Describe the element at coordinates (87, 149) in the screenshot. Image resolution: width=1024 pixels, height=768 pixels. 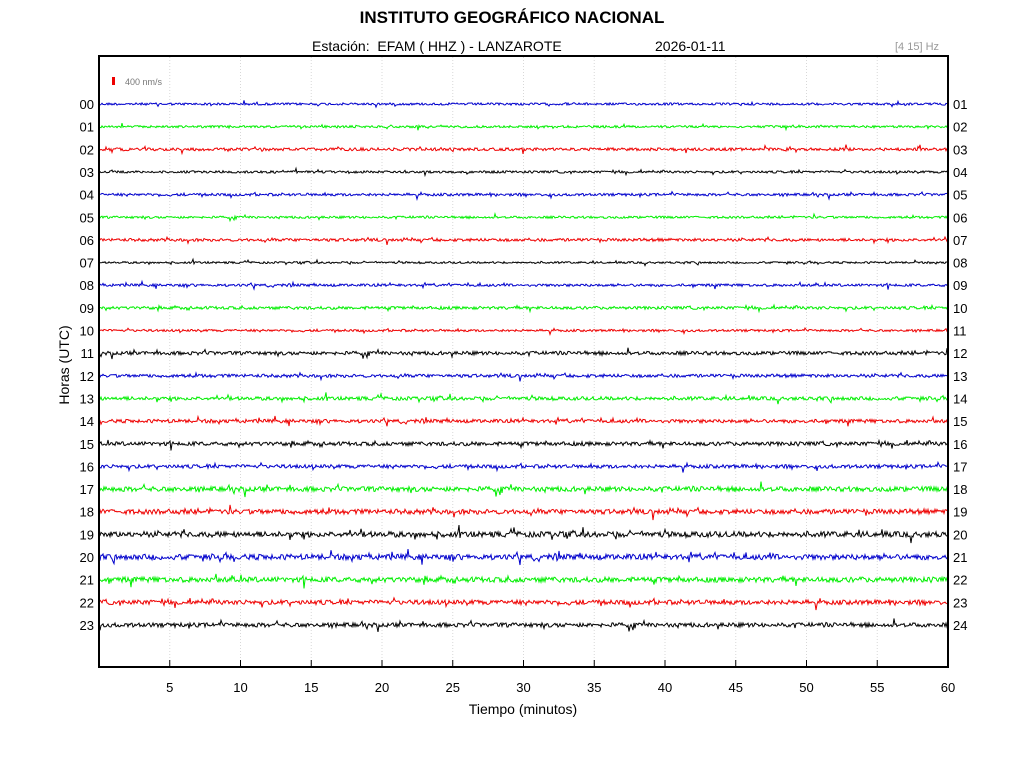
I see `row-label-left: 02` at that location.